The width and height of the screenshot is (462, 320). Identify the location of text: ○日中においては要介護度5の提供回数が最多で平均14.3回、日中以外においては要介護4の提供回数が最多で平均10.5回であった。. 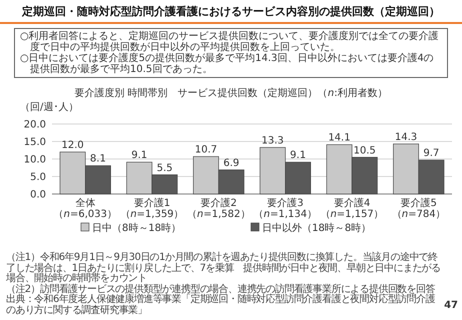
(227, 64).